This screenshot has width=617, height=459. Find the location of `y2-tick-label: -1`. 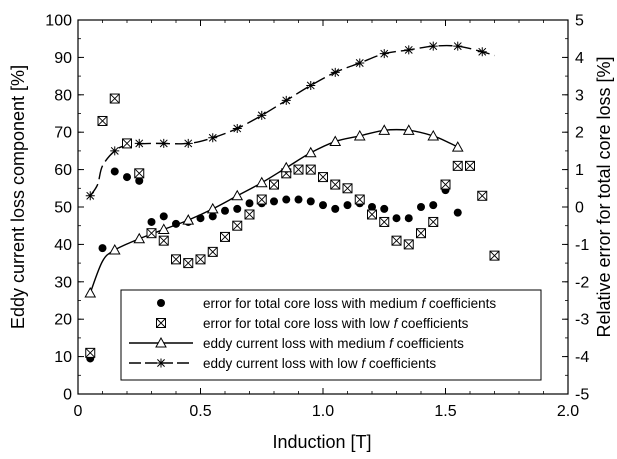

y2-tick-label: -1 is located at coordinates (582, 245).